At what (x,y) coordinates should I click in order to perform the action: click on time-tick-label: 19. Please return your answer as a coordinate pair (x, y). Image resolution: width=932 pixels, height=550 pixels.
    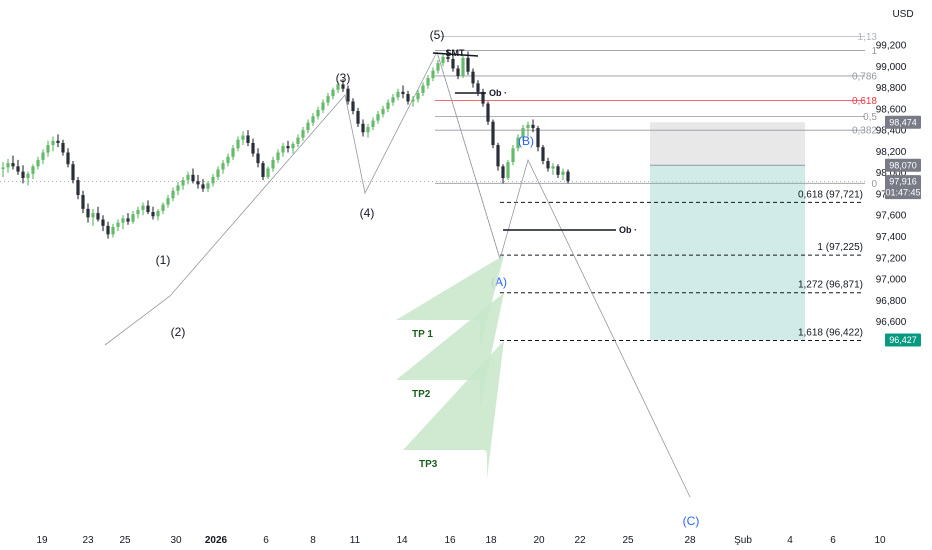
    Looking at the image, I should click on (42, 540).